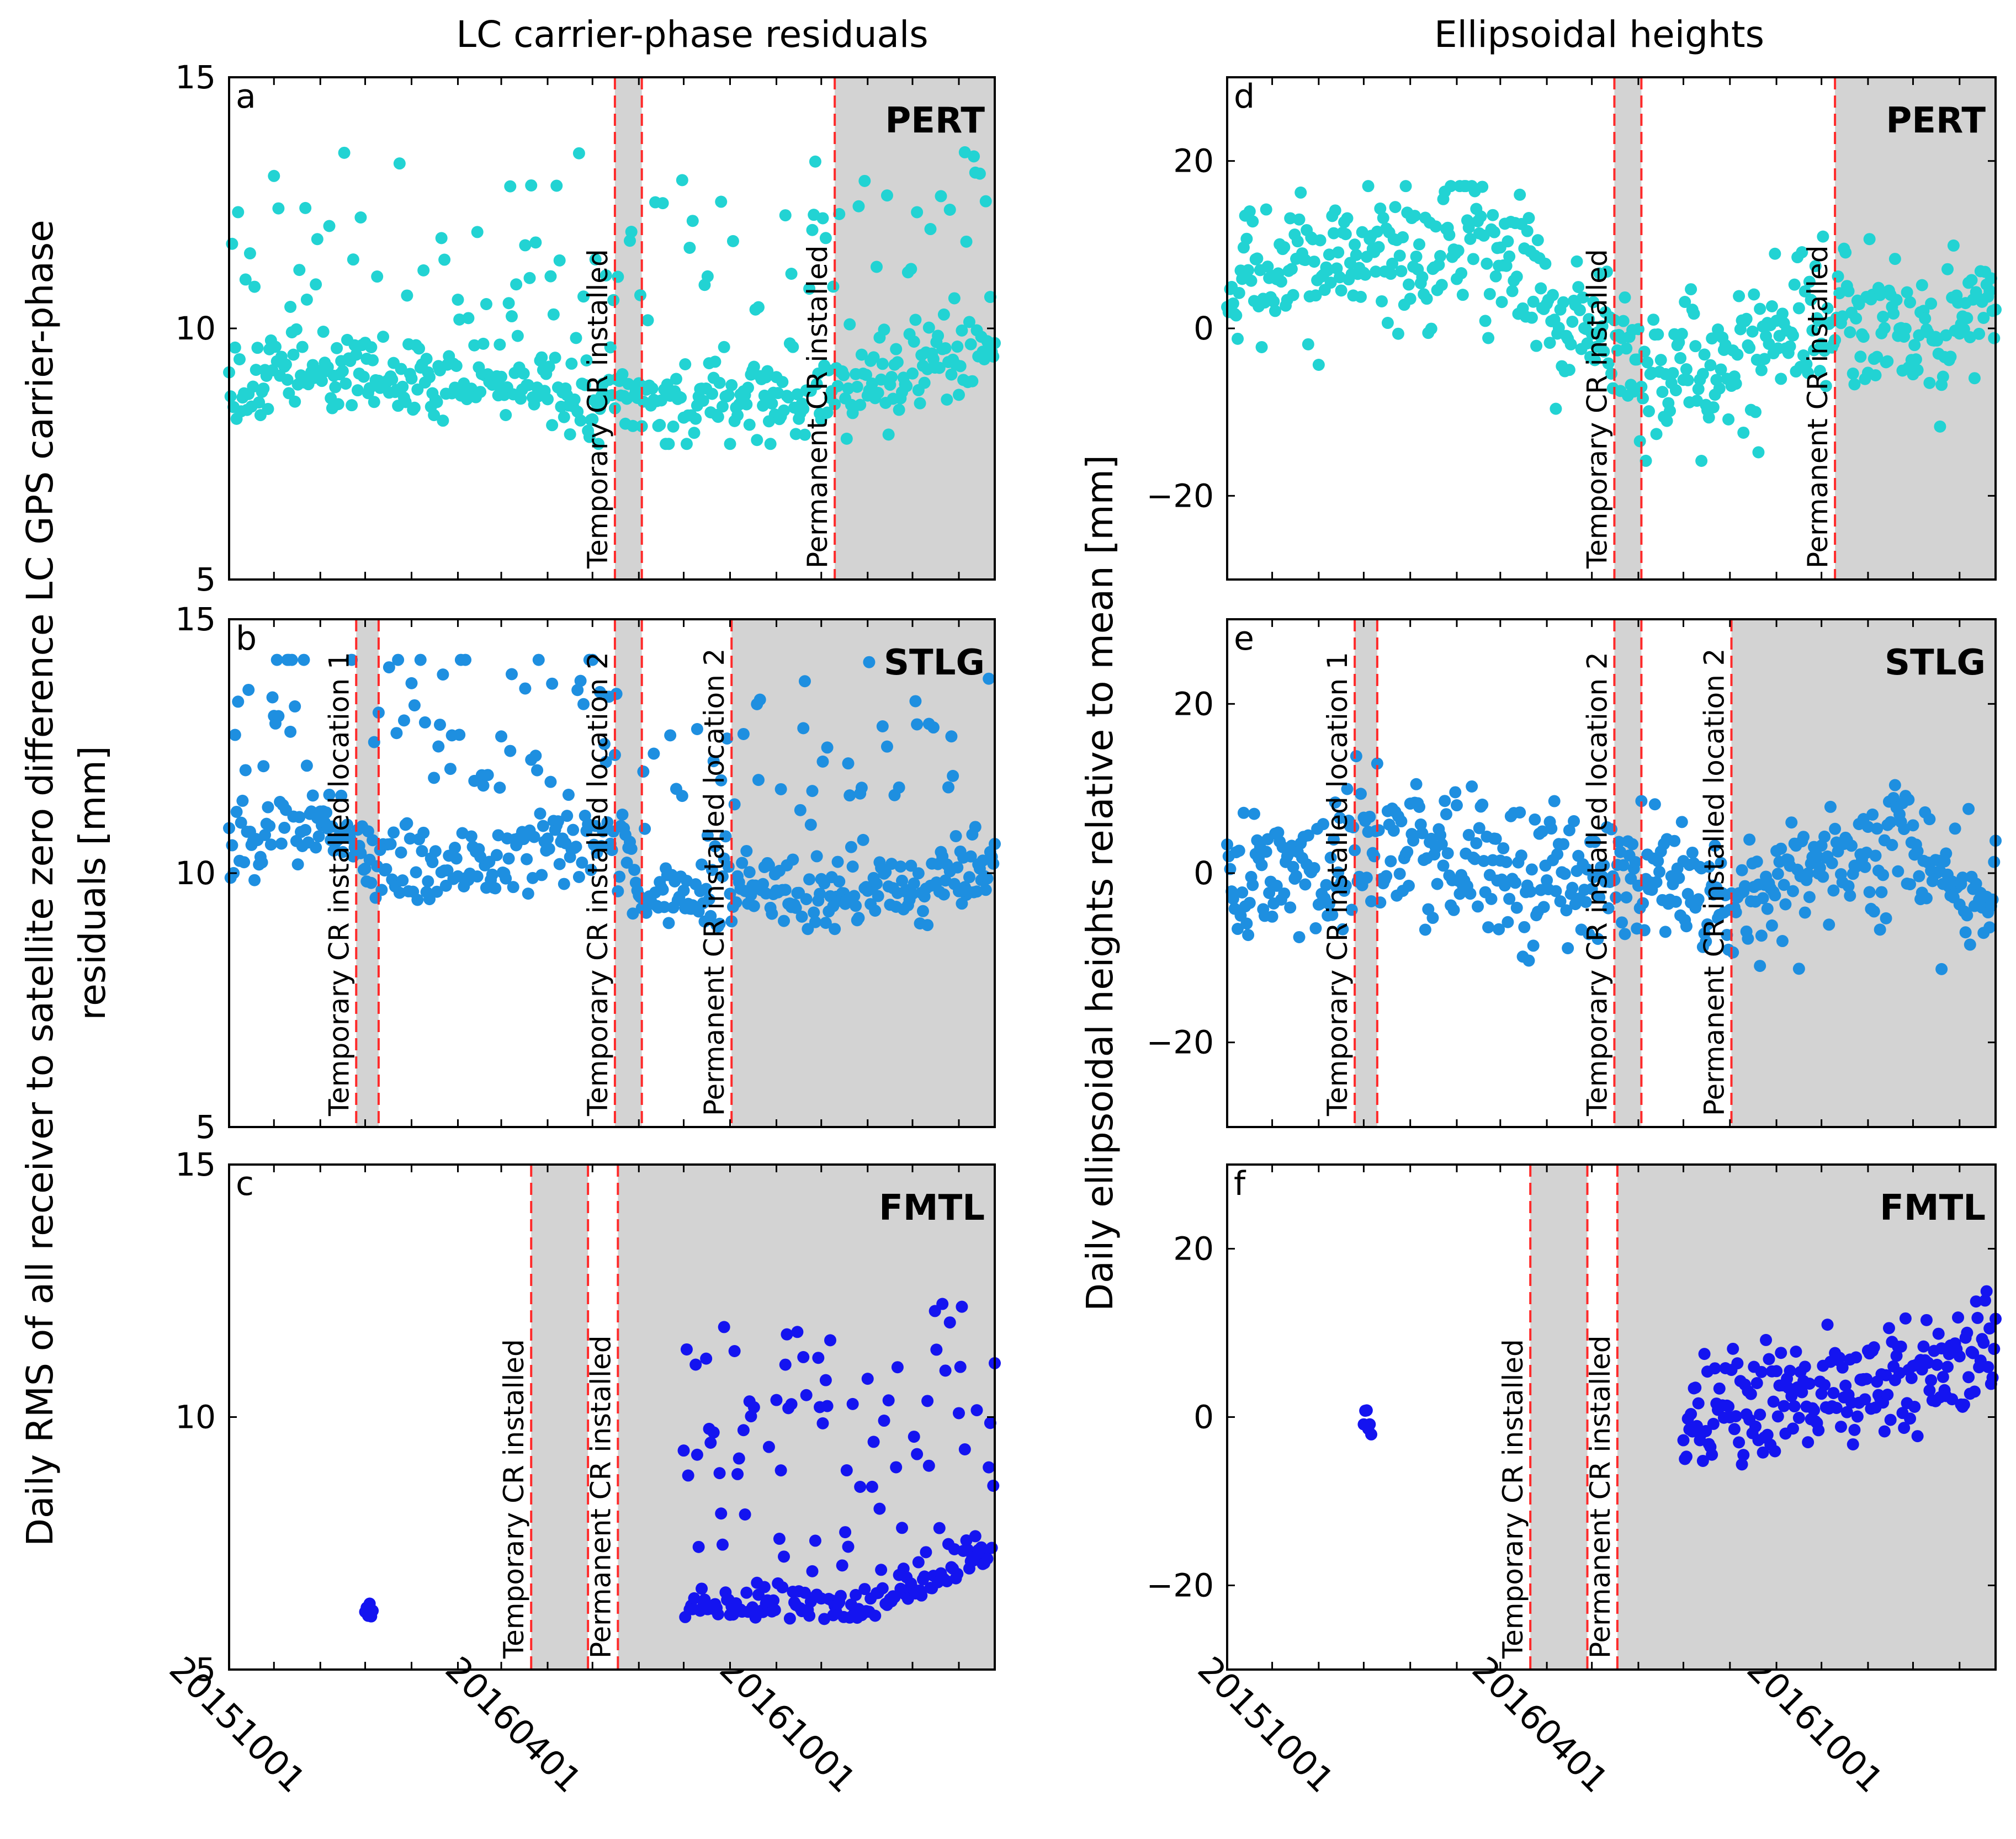 The image size is (2016, 1839). I want to click on y-tick-label: 15, so click(195, 619).